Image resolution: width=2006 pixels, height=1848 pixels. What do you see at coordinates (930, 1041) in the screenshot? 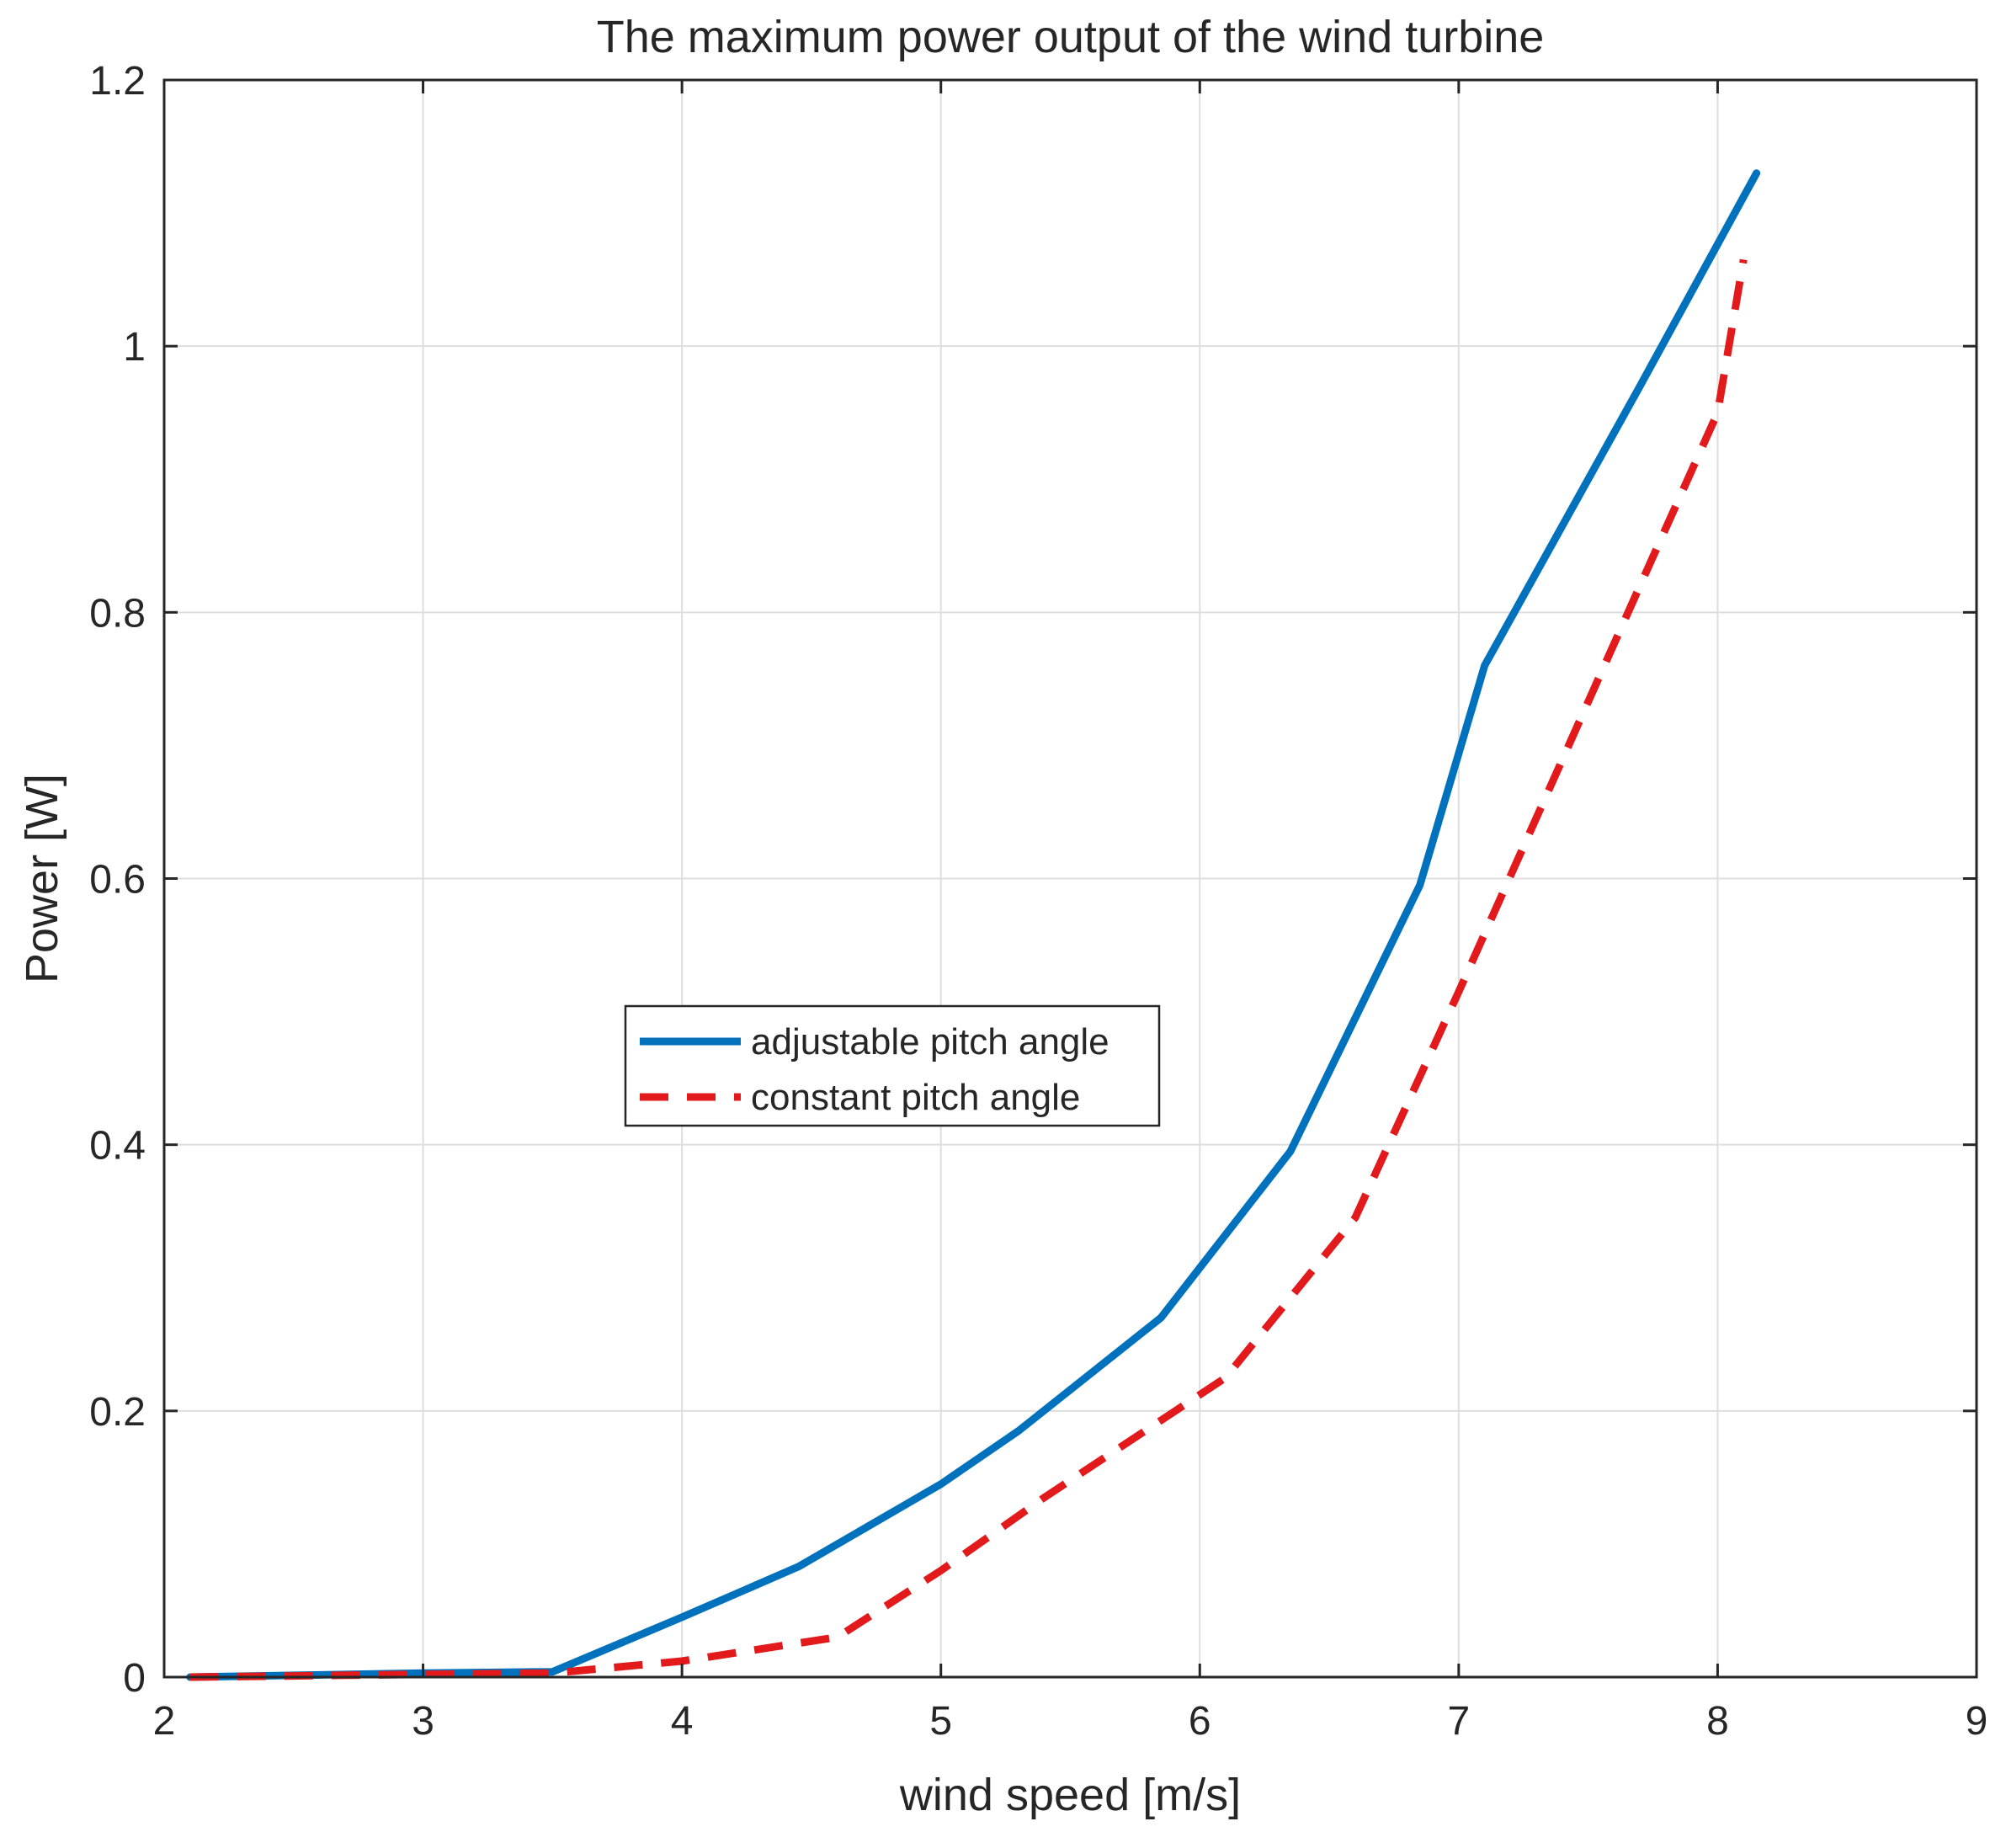
I see `legend-label-adjustable: adjustable pitch angle` at bounding box center [930, 1041].